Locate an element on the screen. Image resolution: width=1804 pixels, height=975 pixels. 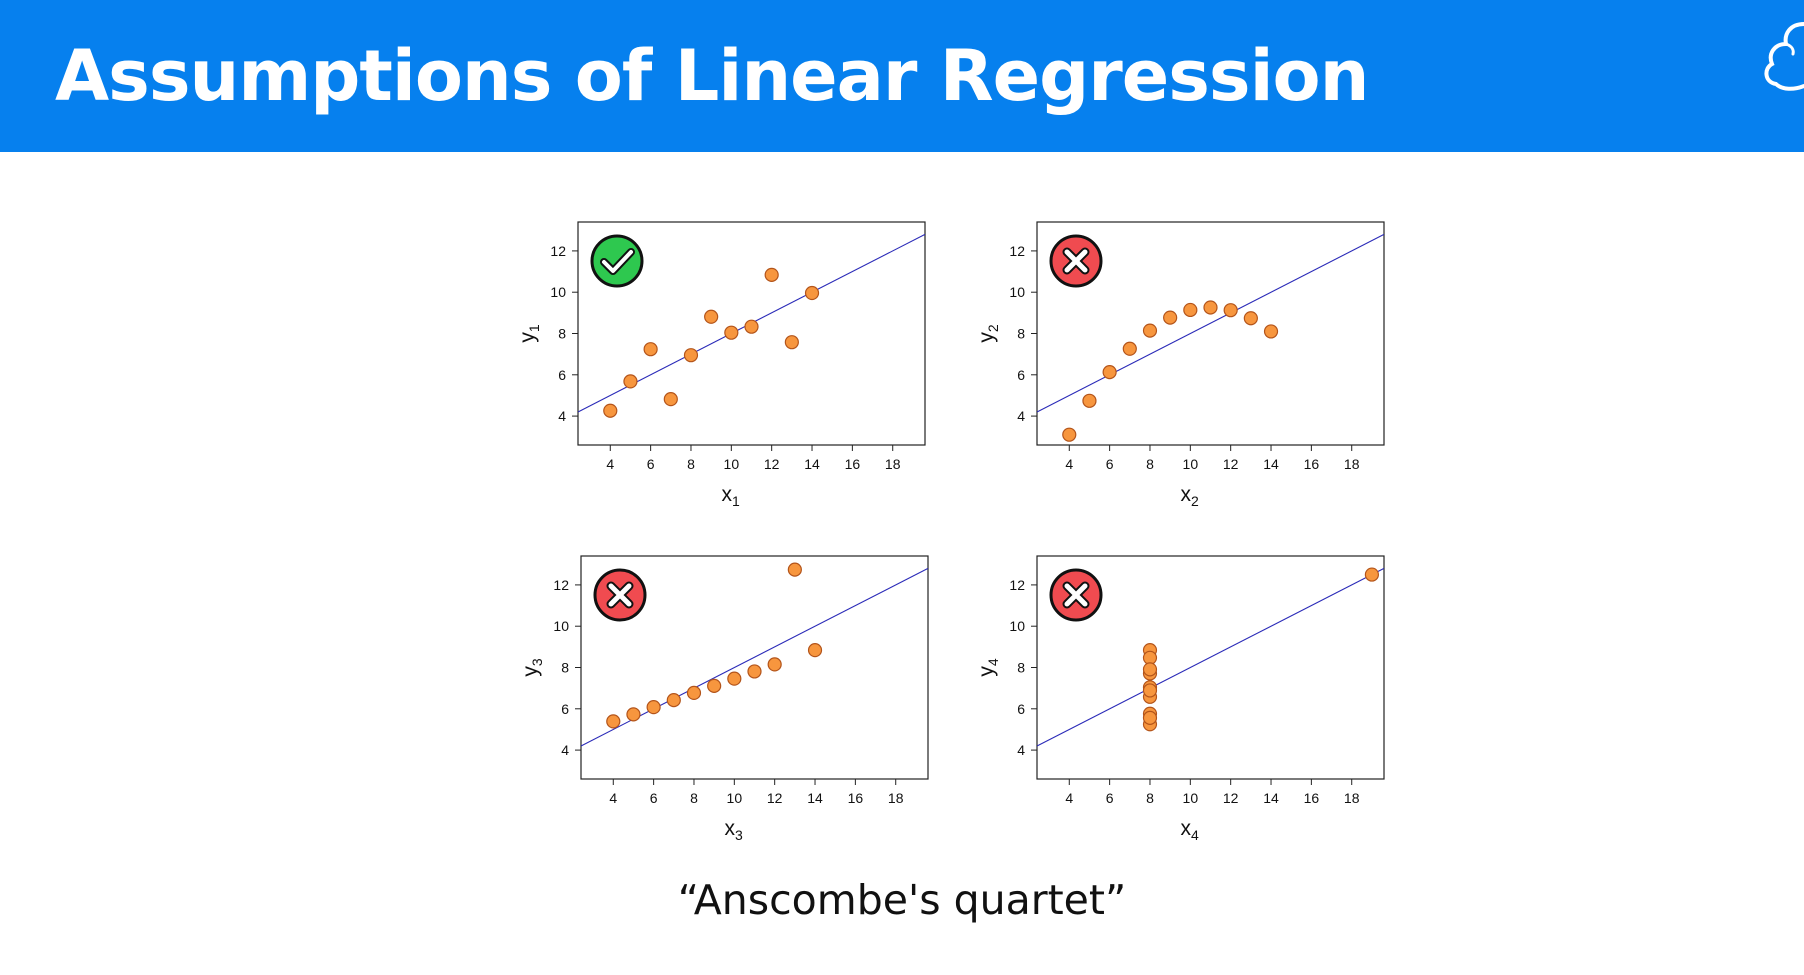
x-axis-label-sub: 2 is located at coordinates (1195, 501).